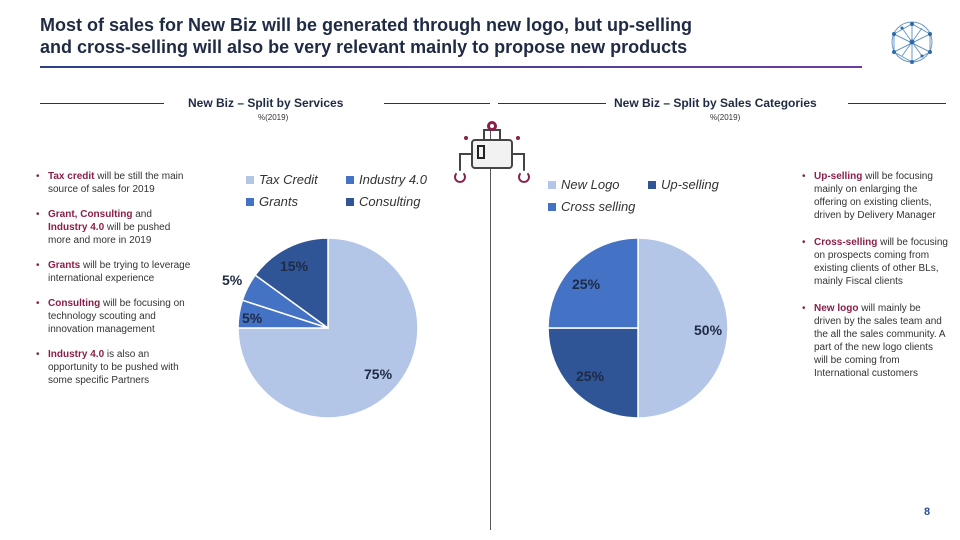  I want to click on note-text: and, so click(142, 214).